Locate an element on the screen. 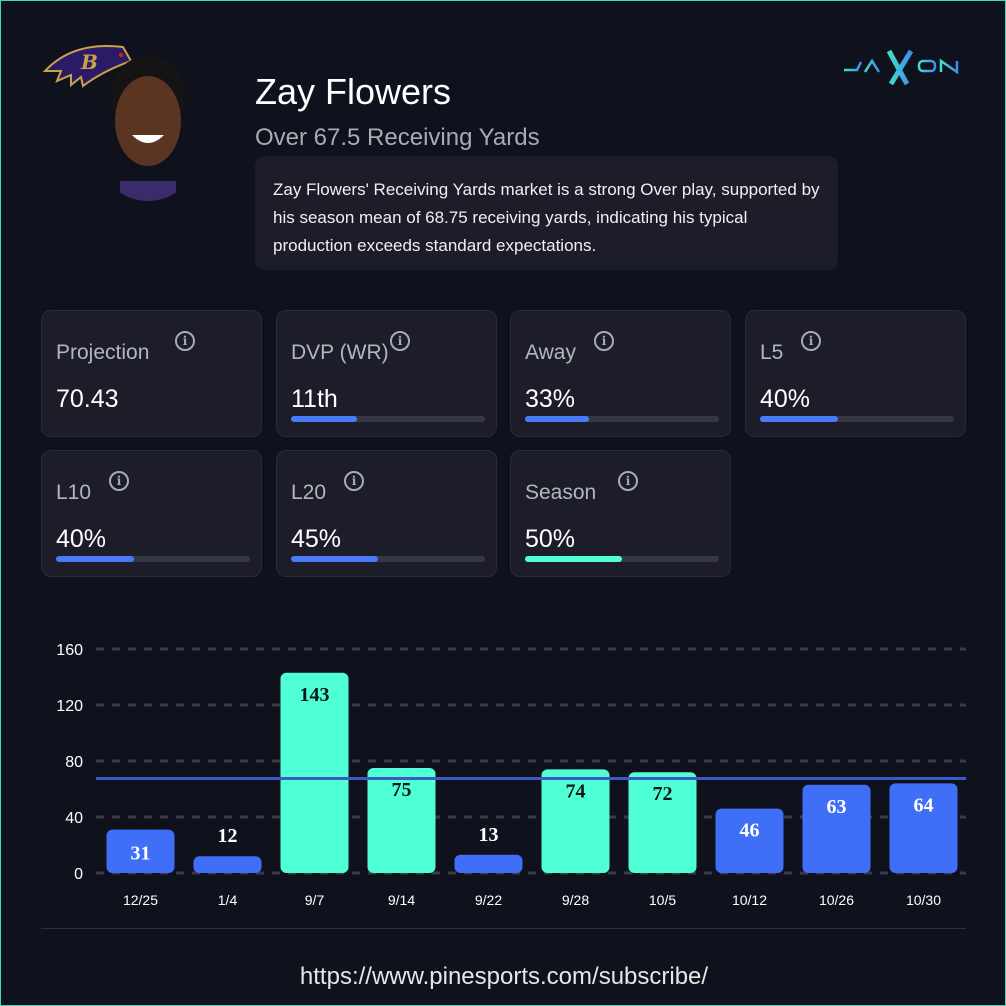 This screenshot has height=1006, width=1006. y-tick-label: 160 is located at coordinates (69, 650).